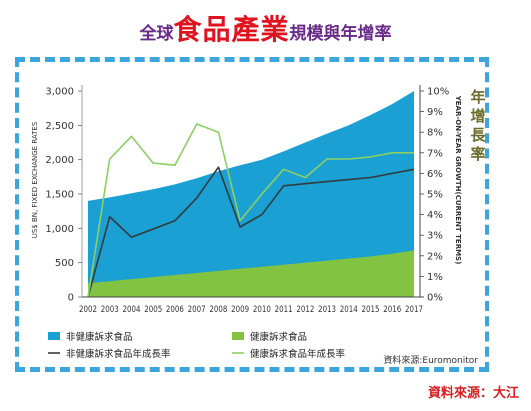 The width and height of the screenshot is (531, 411). Describe the element at coordinates (278, 337) in the screenshot. I see `legend-label: 健康訴求食品` at that location.